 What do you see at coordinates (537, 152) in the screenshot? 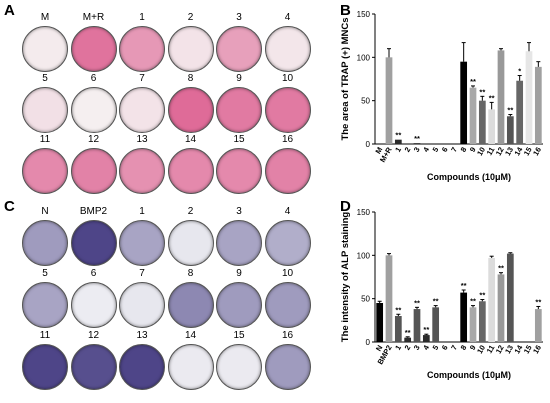
I see `category-label: 16` at bounding box center [537, 152].